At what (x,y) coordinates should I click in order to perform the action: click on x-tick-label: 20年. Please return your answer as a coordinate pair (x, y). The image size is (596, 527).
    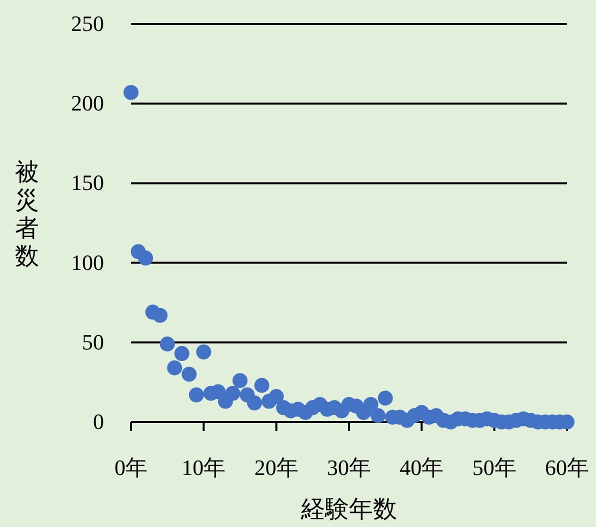
    Looking at the image, I should click on (276, 467).